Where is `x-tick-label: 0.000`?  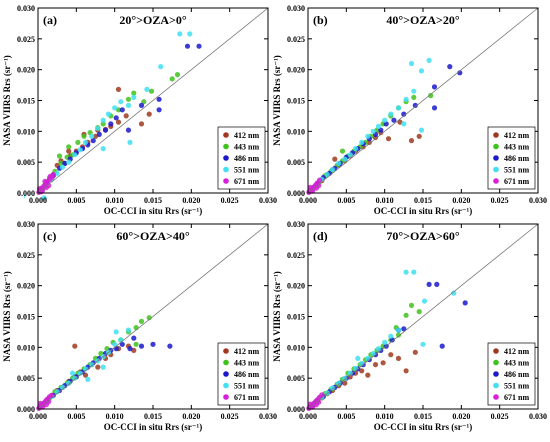 x-tick-label: 0.000 is located at coordinates (308, 416).